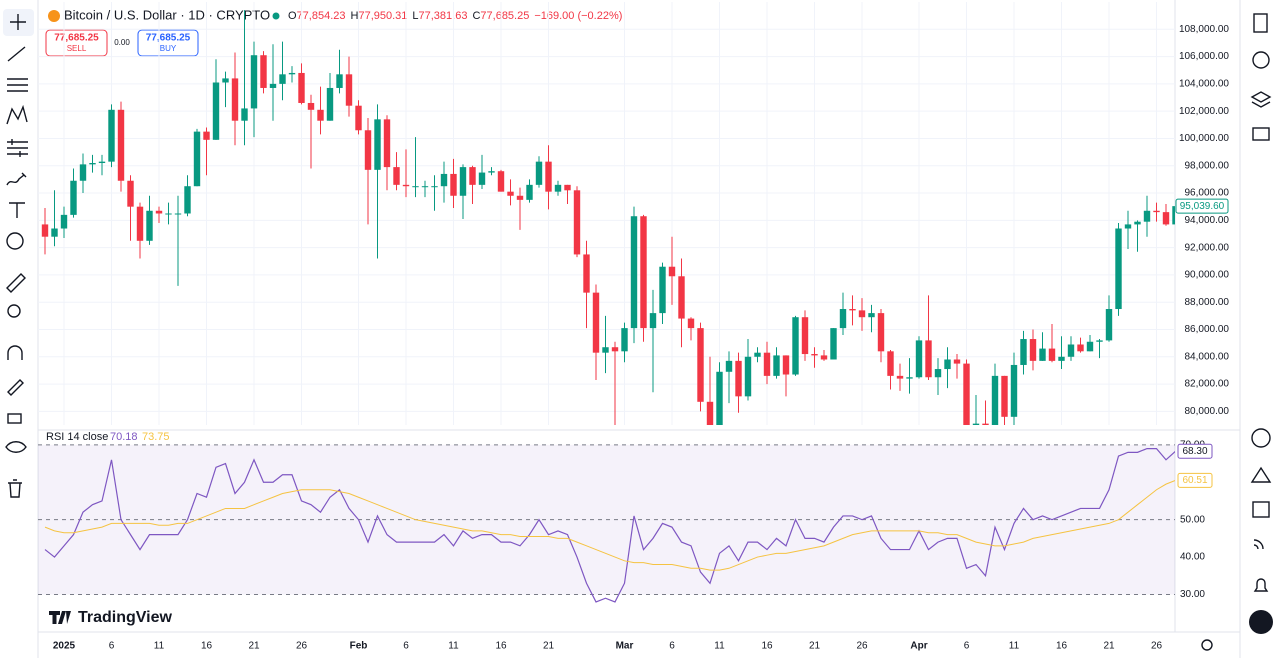  I want to click on prediction-tool, so click(17, 148).